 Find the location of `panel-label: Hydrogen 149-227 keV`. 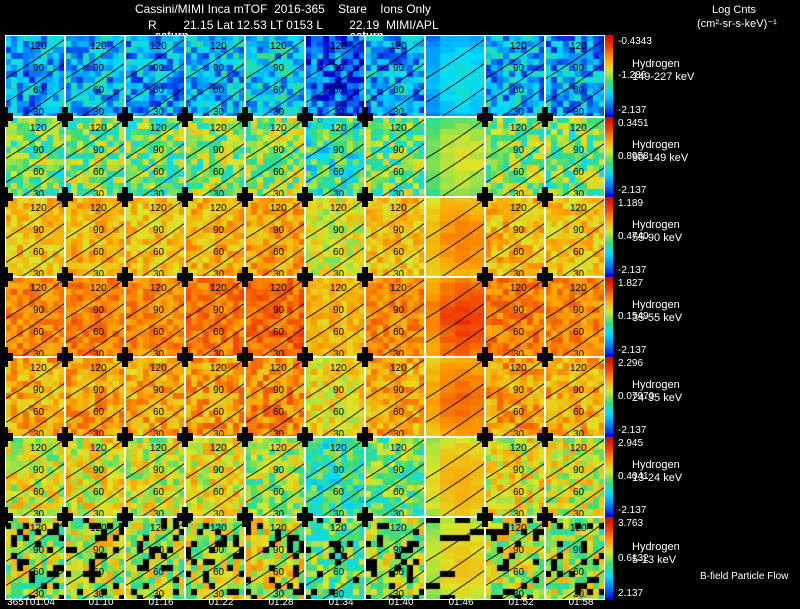

panel-label: Hydrogen 149-227 keV is located at coordinates (663, 71).